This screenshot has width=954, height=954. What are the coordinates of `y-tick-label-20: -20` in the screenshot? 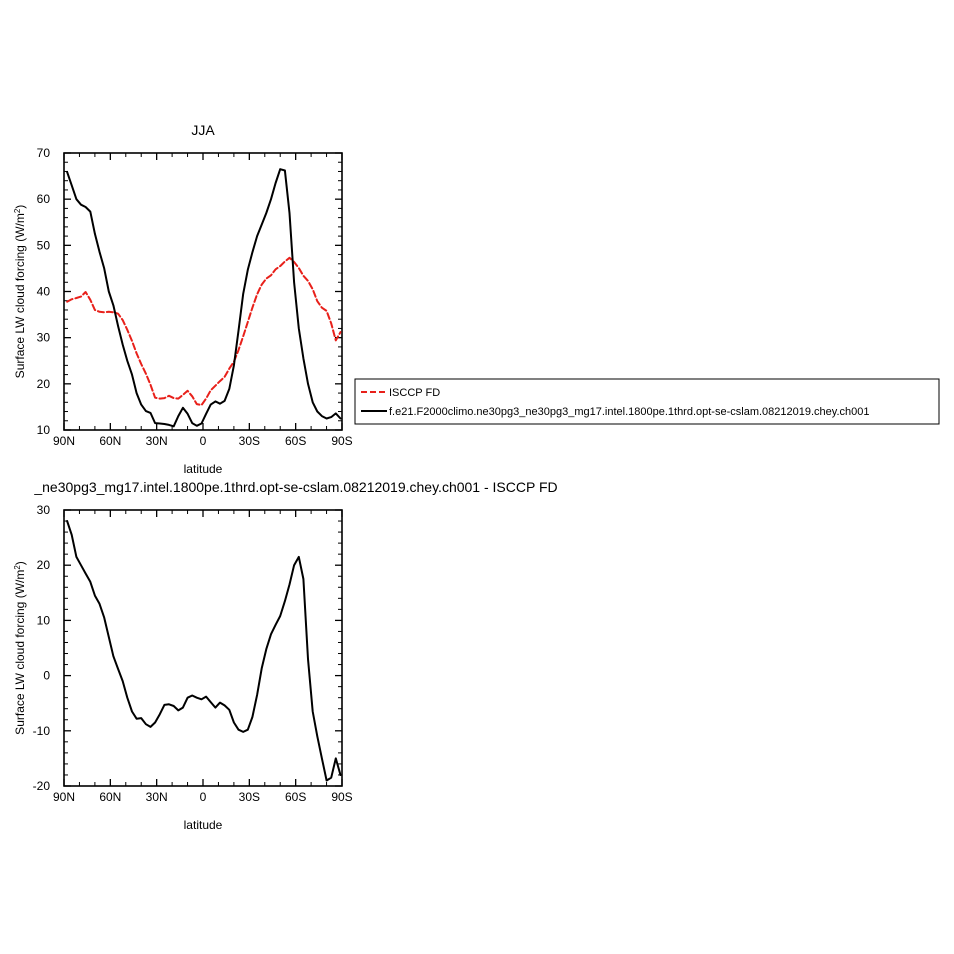 It's located at (42, 786).